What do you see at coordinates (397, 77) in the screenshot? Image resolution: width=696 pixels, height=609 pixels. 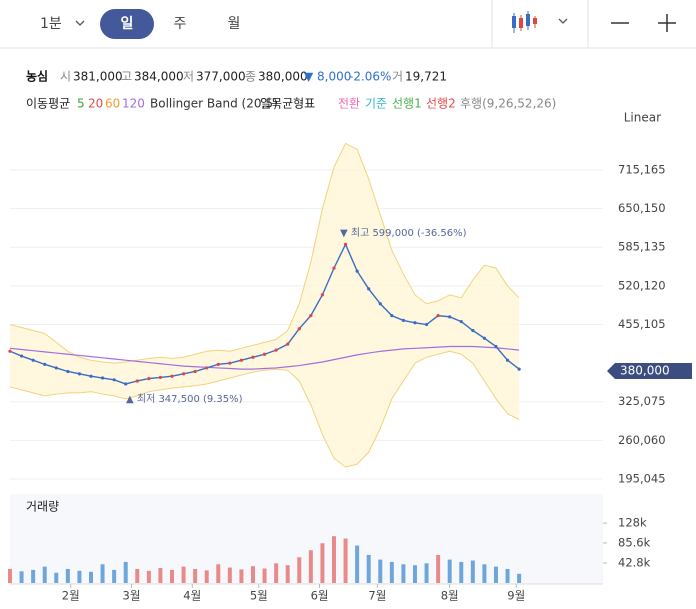 I see `header-volume-label: 거` at bounding box center [397, 77].